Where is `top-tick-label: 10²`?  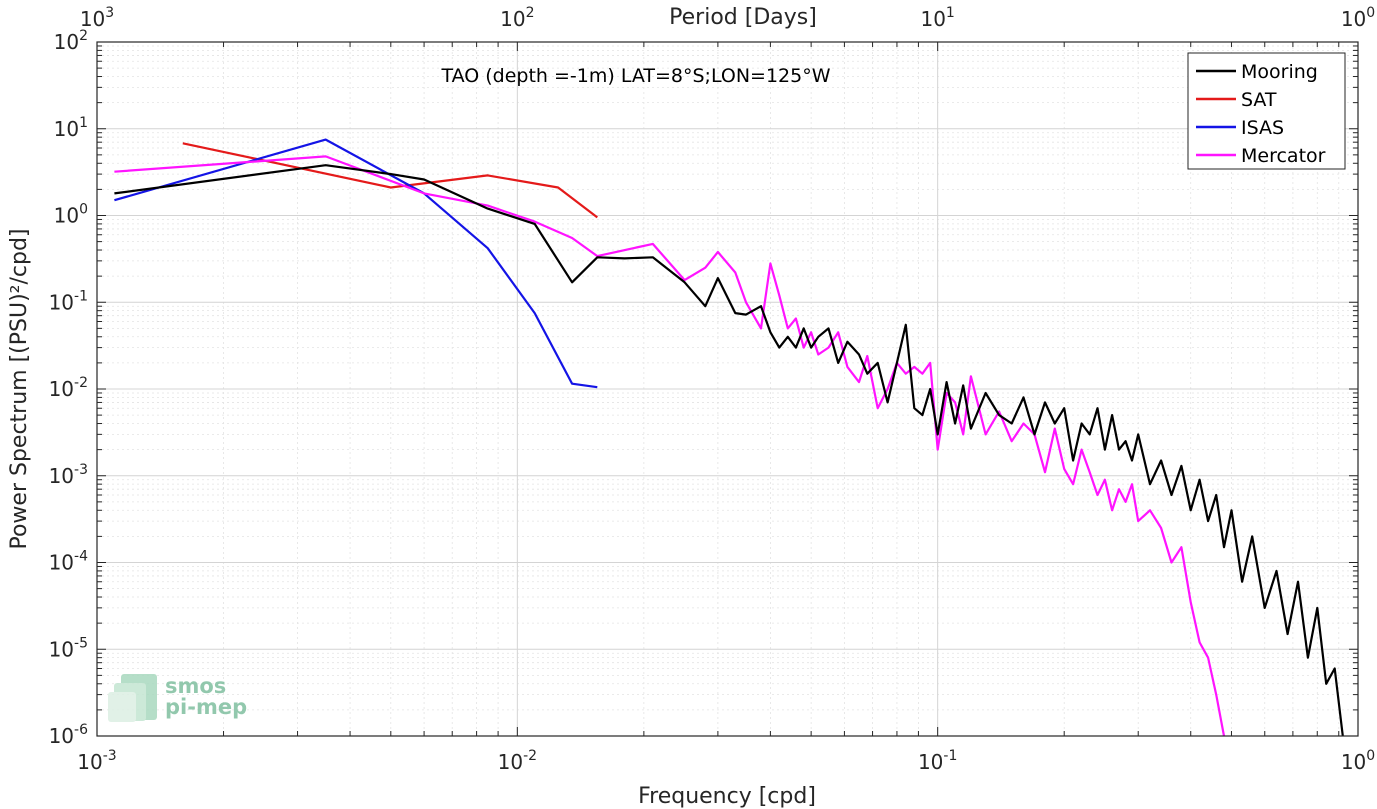
top-tick-label: 10² is located at coordinates (517, 18).